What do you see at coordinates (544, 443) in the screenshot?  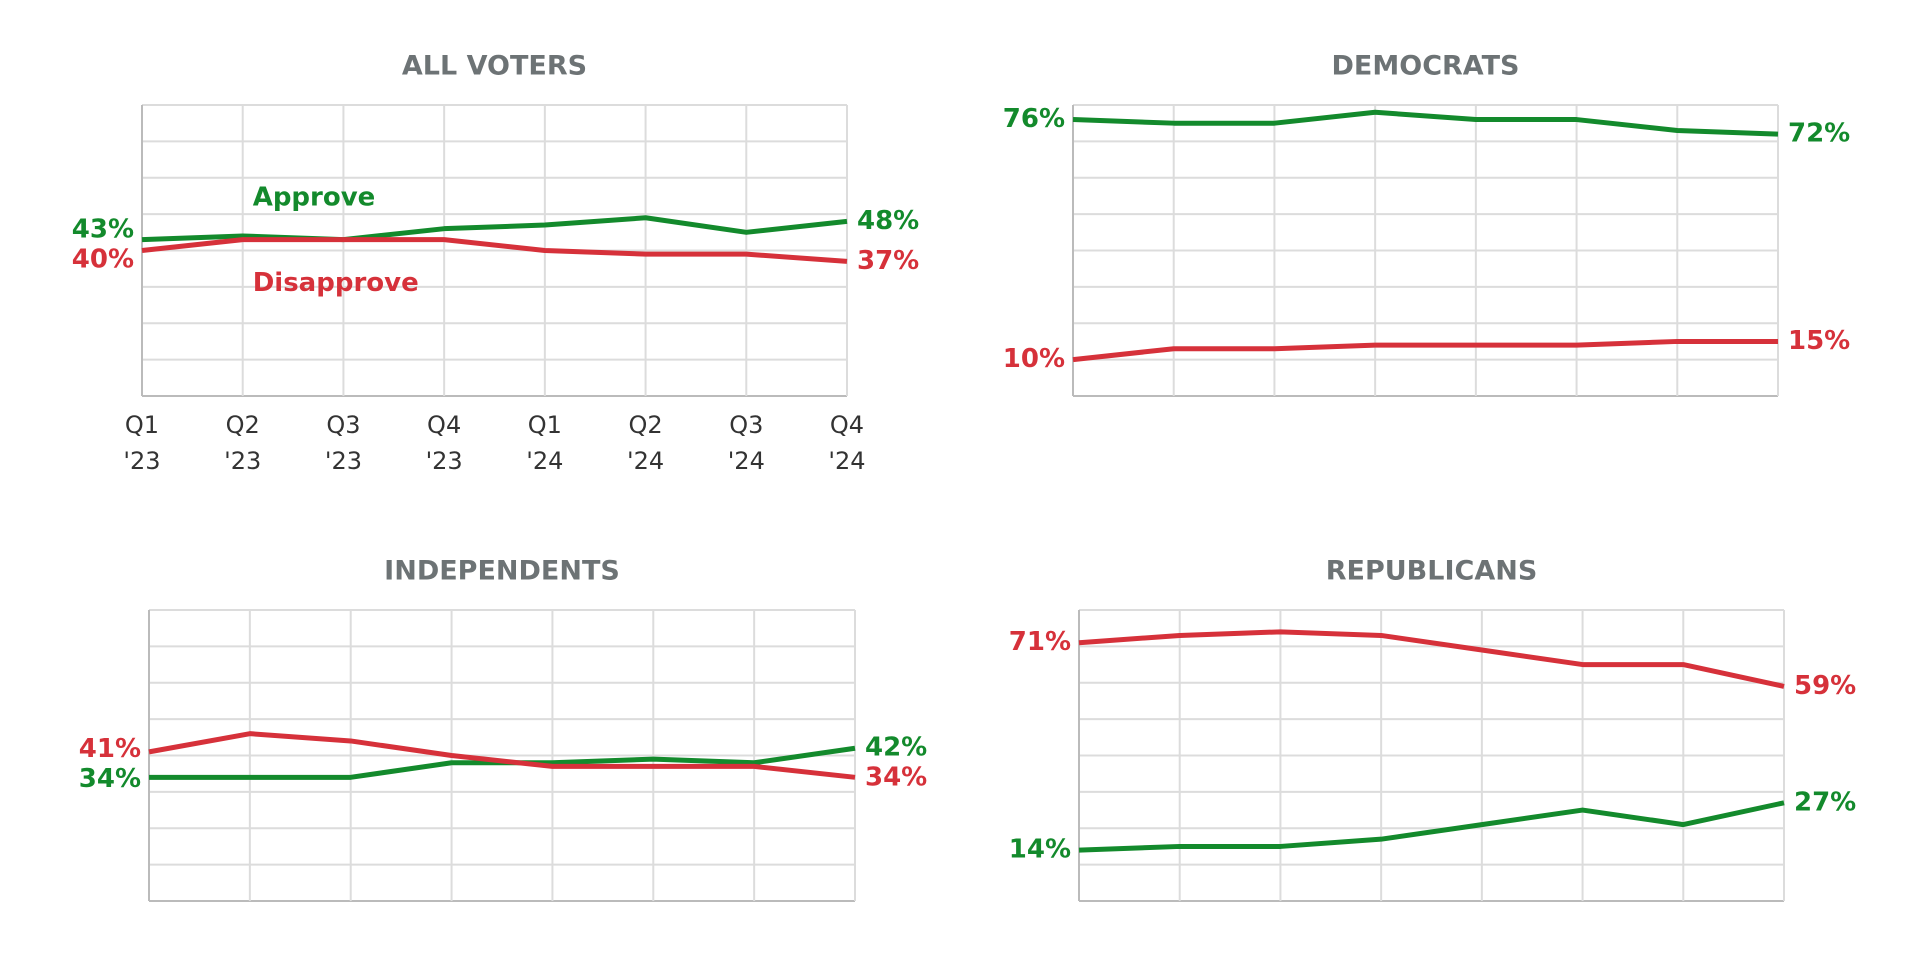 I see `x-tick-label: Q1'24` at bounding box center [544, 443].